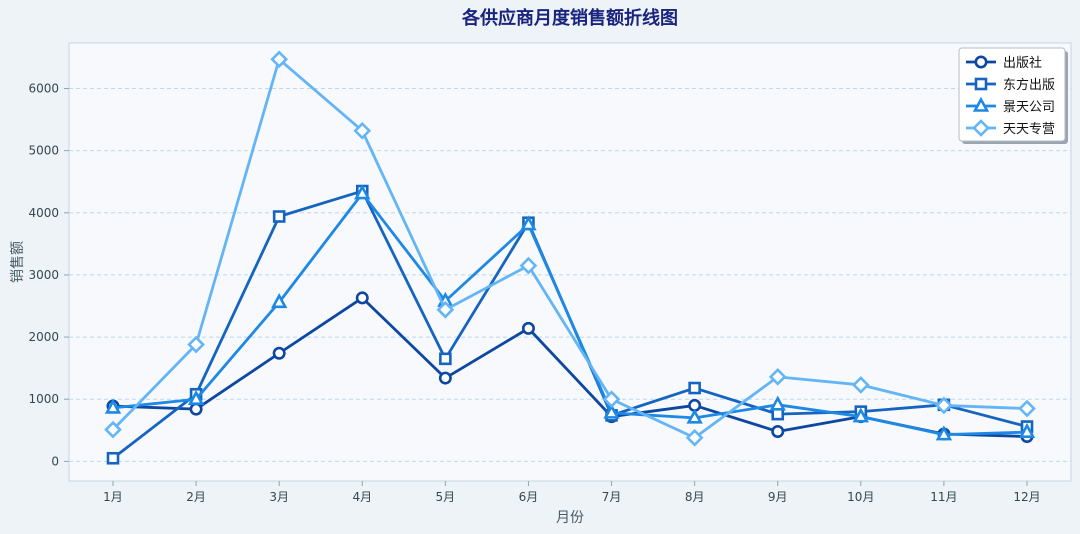  I want to click on y-axis-ticks: 0 1000 2000 3000 4000 5000 6000, so click(48, 275).